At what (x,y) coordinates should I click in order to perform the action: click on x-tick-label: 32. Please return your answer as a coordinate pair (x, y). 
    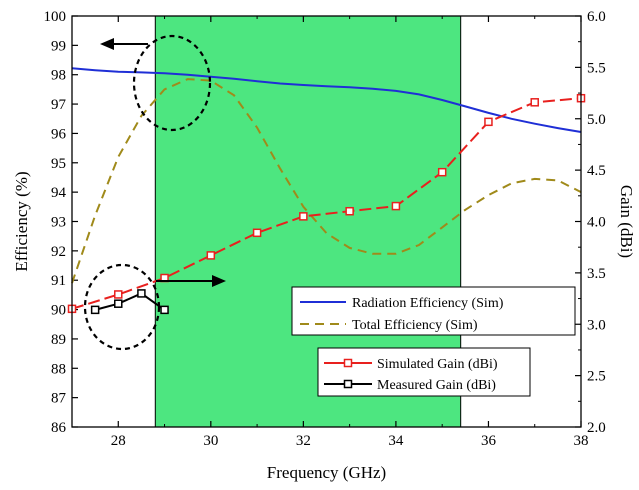
    Looking at the image, I should click on (303, 441).